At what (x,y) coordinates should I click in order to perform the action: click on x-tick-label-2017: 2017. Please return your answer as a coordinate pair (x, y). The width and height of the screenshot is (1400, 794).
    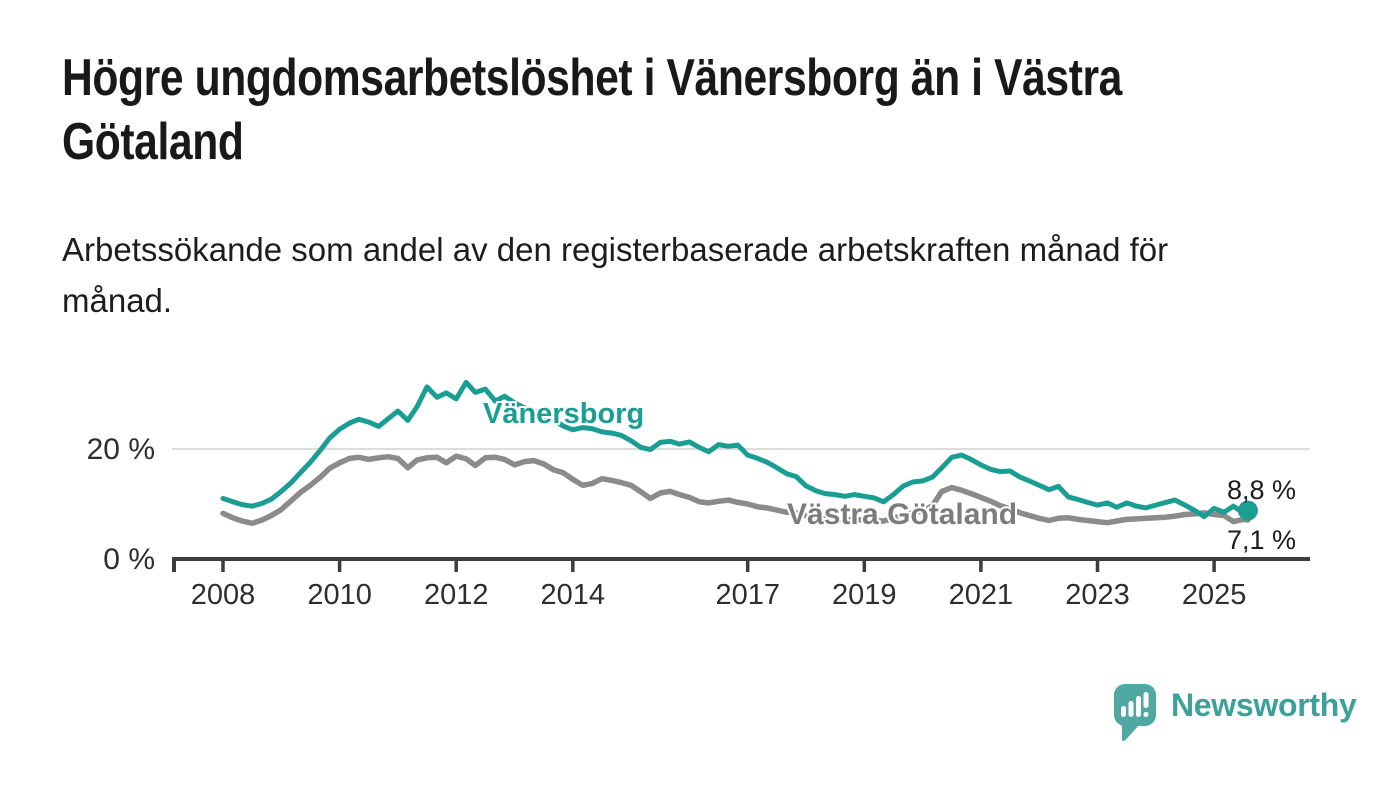
    Looking at the image, I should click on (747, 595).